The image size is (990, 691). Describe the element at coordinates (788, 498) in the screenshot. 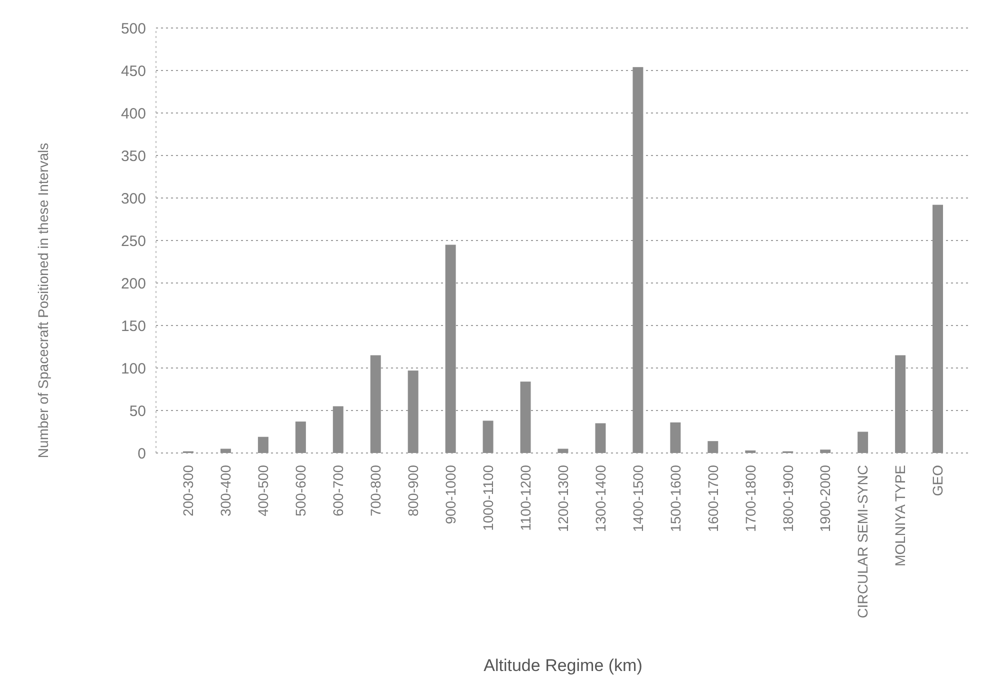

I see `x-tick-label: 1800-1900` at that location.